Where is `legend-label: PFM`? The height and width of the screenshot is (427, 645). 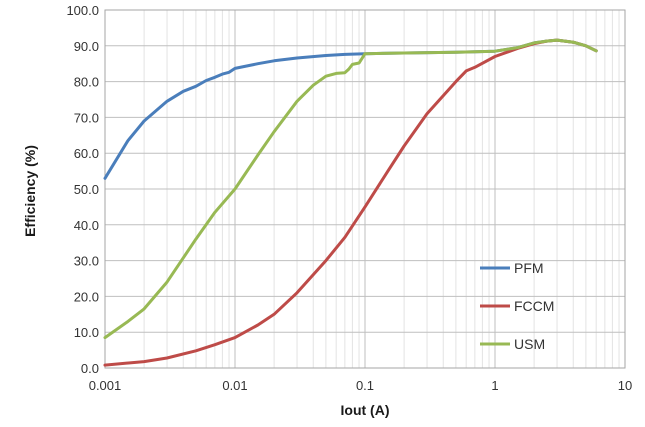 legend-label: PFM is located at coordinates (529, 268).